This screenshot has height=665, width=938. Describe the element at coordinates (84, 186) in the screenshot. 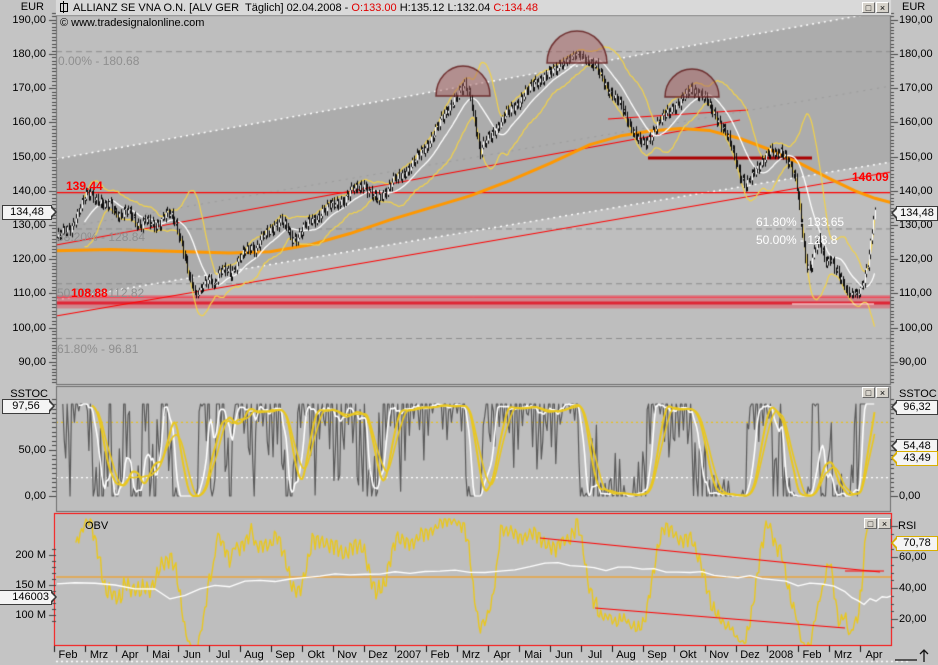

I see `resistance-139-label: 139.44` at that location.